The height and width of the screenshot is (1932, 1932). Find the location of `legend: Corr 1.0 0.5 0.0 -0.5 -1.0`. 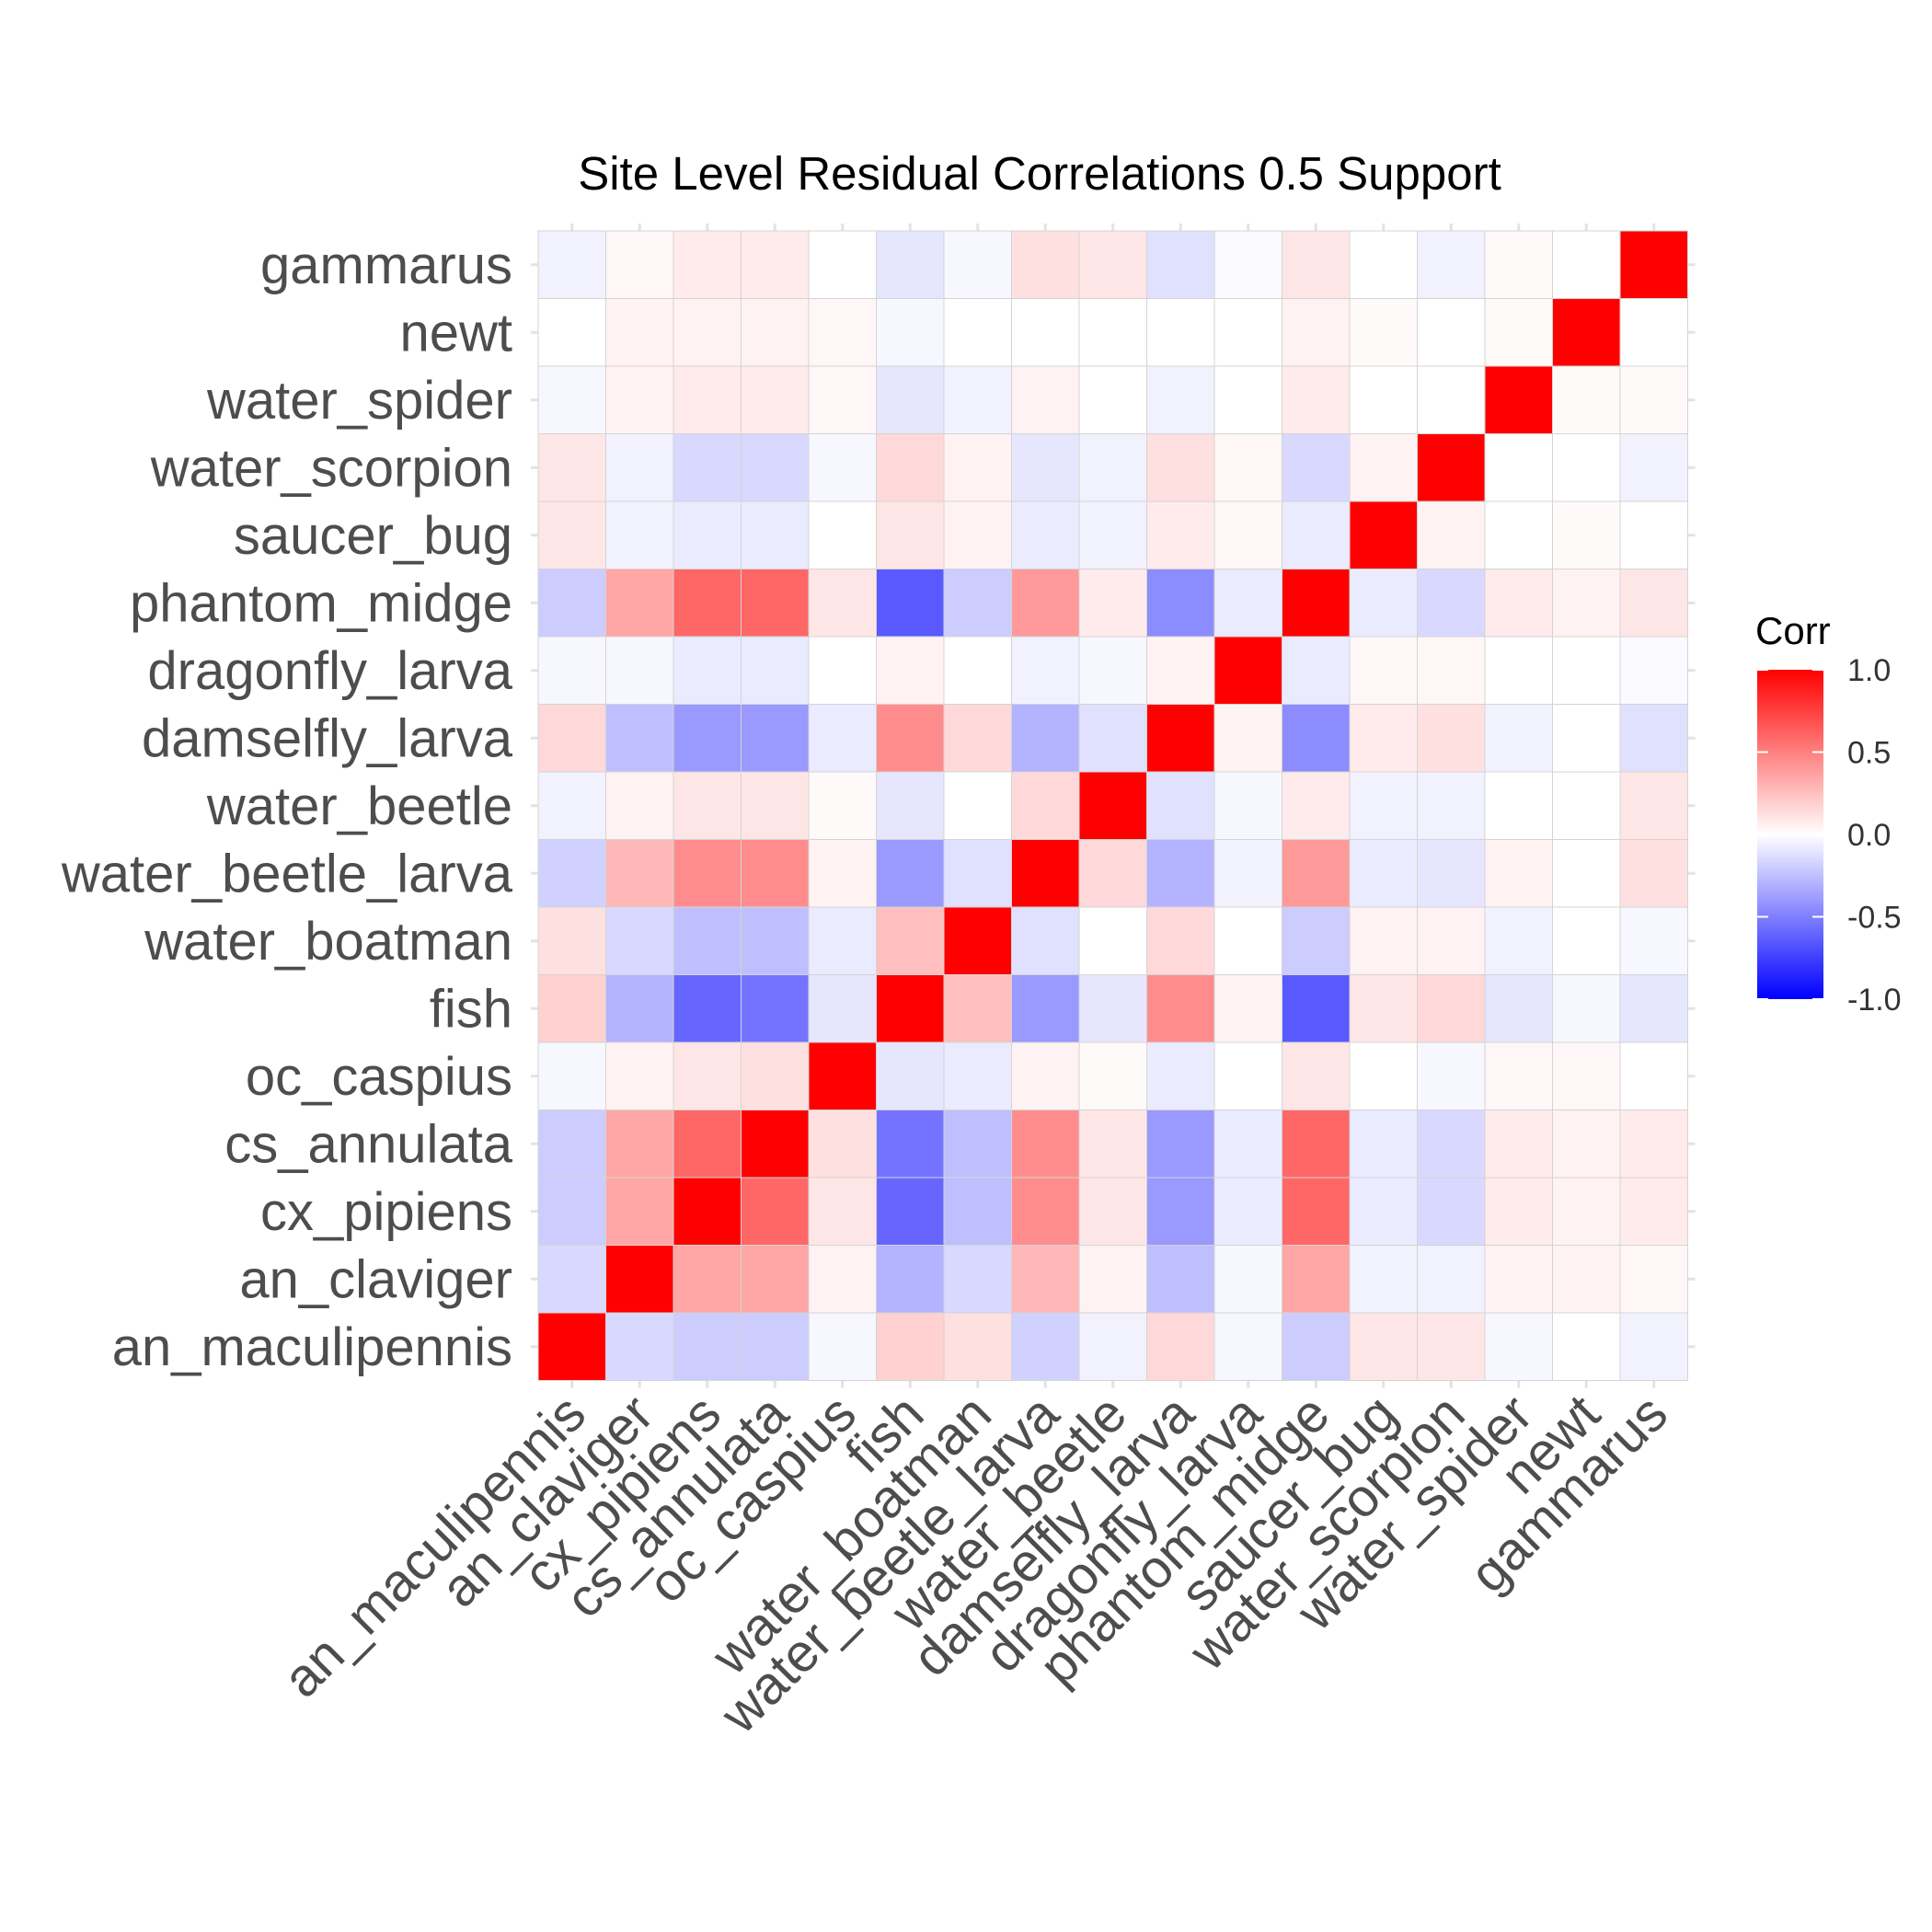

legend: Corr 1.0 0.5 0.0 -0.5 -1.0 is located at coordinates (1828, 813).